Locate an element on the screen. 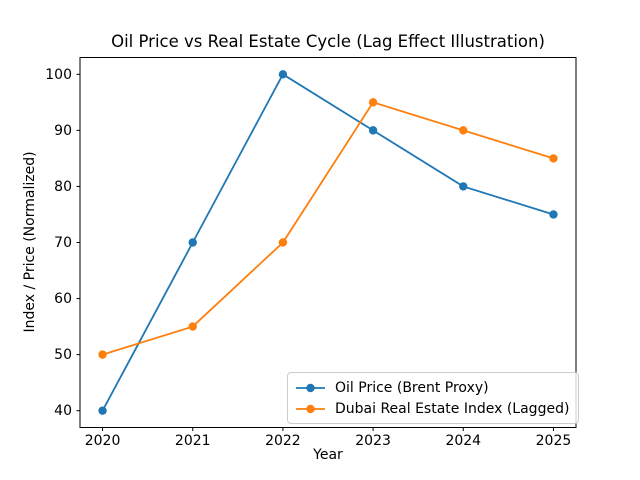  legend-entry: Dubai Real Estate Index (Lagged) is located at coordinates (432, 408).